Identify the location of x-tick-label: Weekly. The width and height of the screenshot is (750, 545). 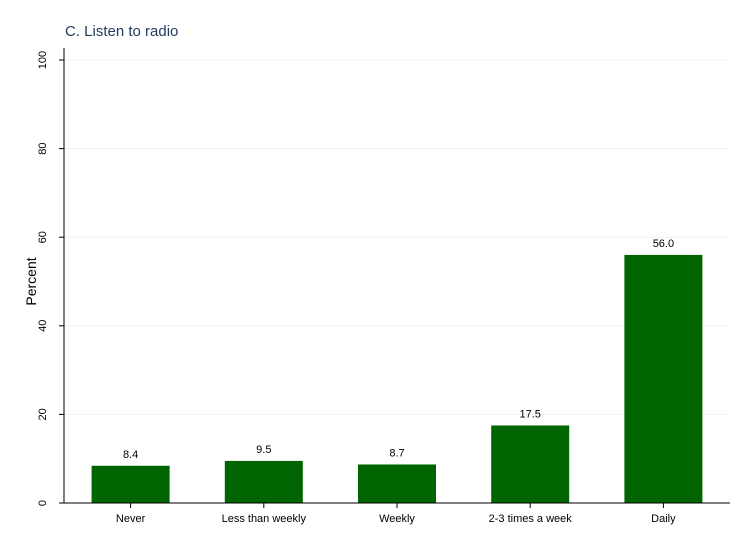
(397, 519).